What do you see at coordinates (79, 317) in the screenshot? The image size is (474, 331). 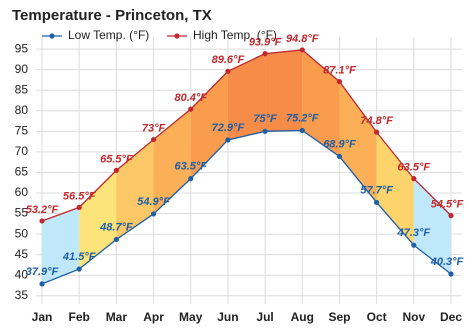 I see `x-tick-label: Feb` at bounding box center [79, 317].